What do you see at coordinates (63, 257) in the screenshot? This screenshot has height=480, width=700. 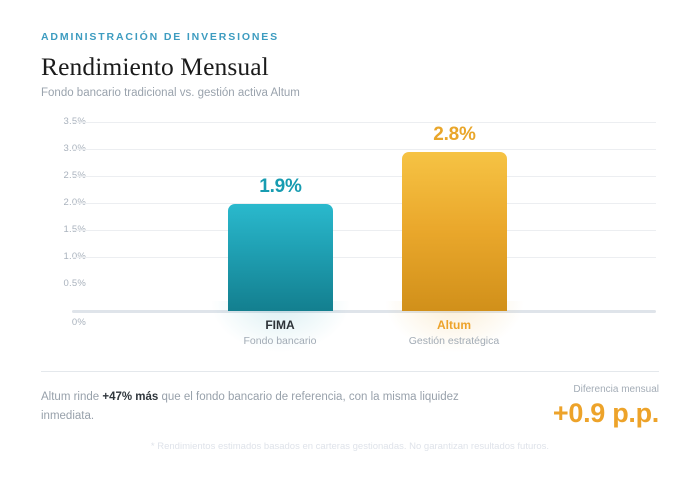 I see `y-tick-label: 1.0%` at bounding box center [63, 257].